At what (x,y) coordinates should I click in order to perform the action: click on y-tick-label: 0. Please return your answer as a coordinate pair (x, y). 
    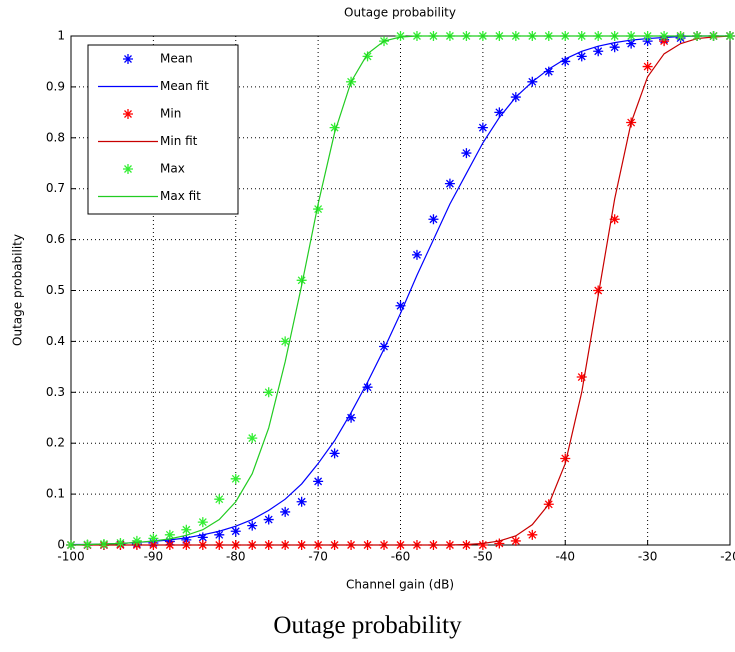
    Looking at the image, I should click on (61, 545).